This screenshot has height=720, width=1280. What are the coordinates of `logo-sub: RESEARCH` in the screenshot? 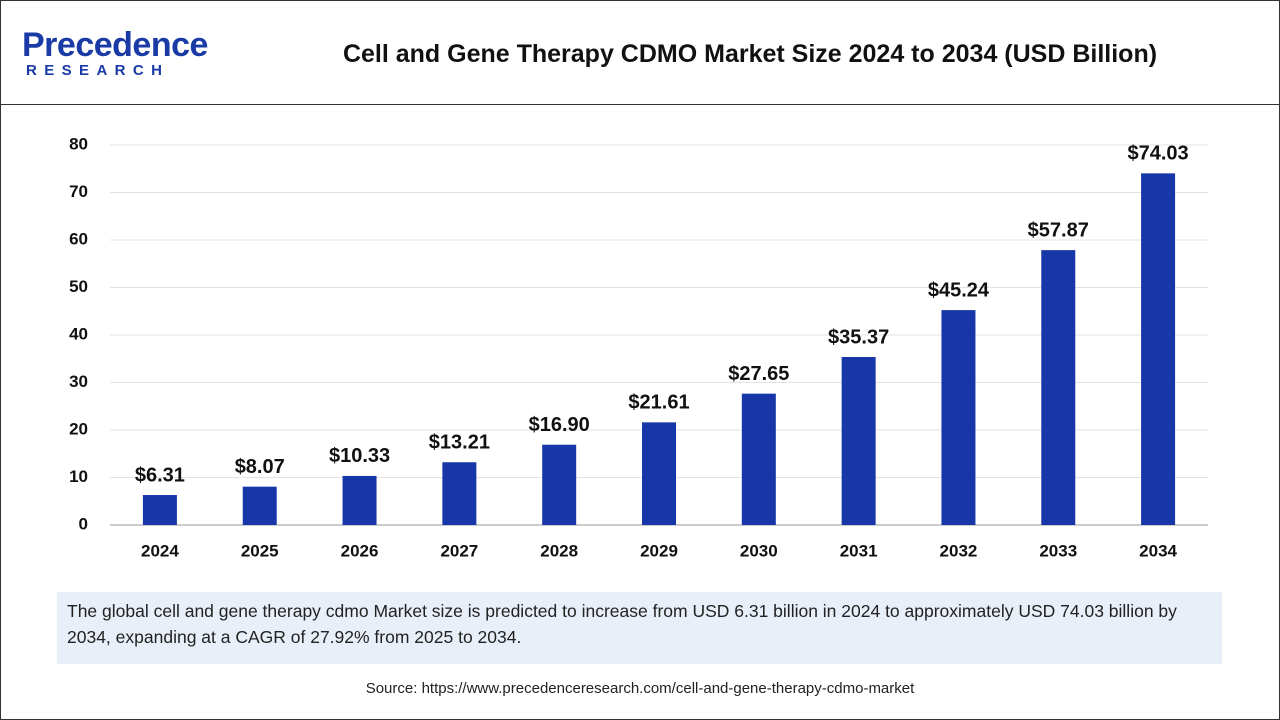 It's located at (98, 70).